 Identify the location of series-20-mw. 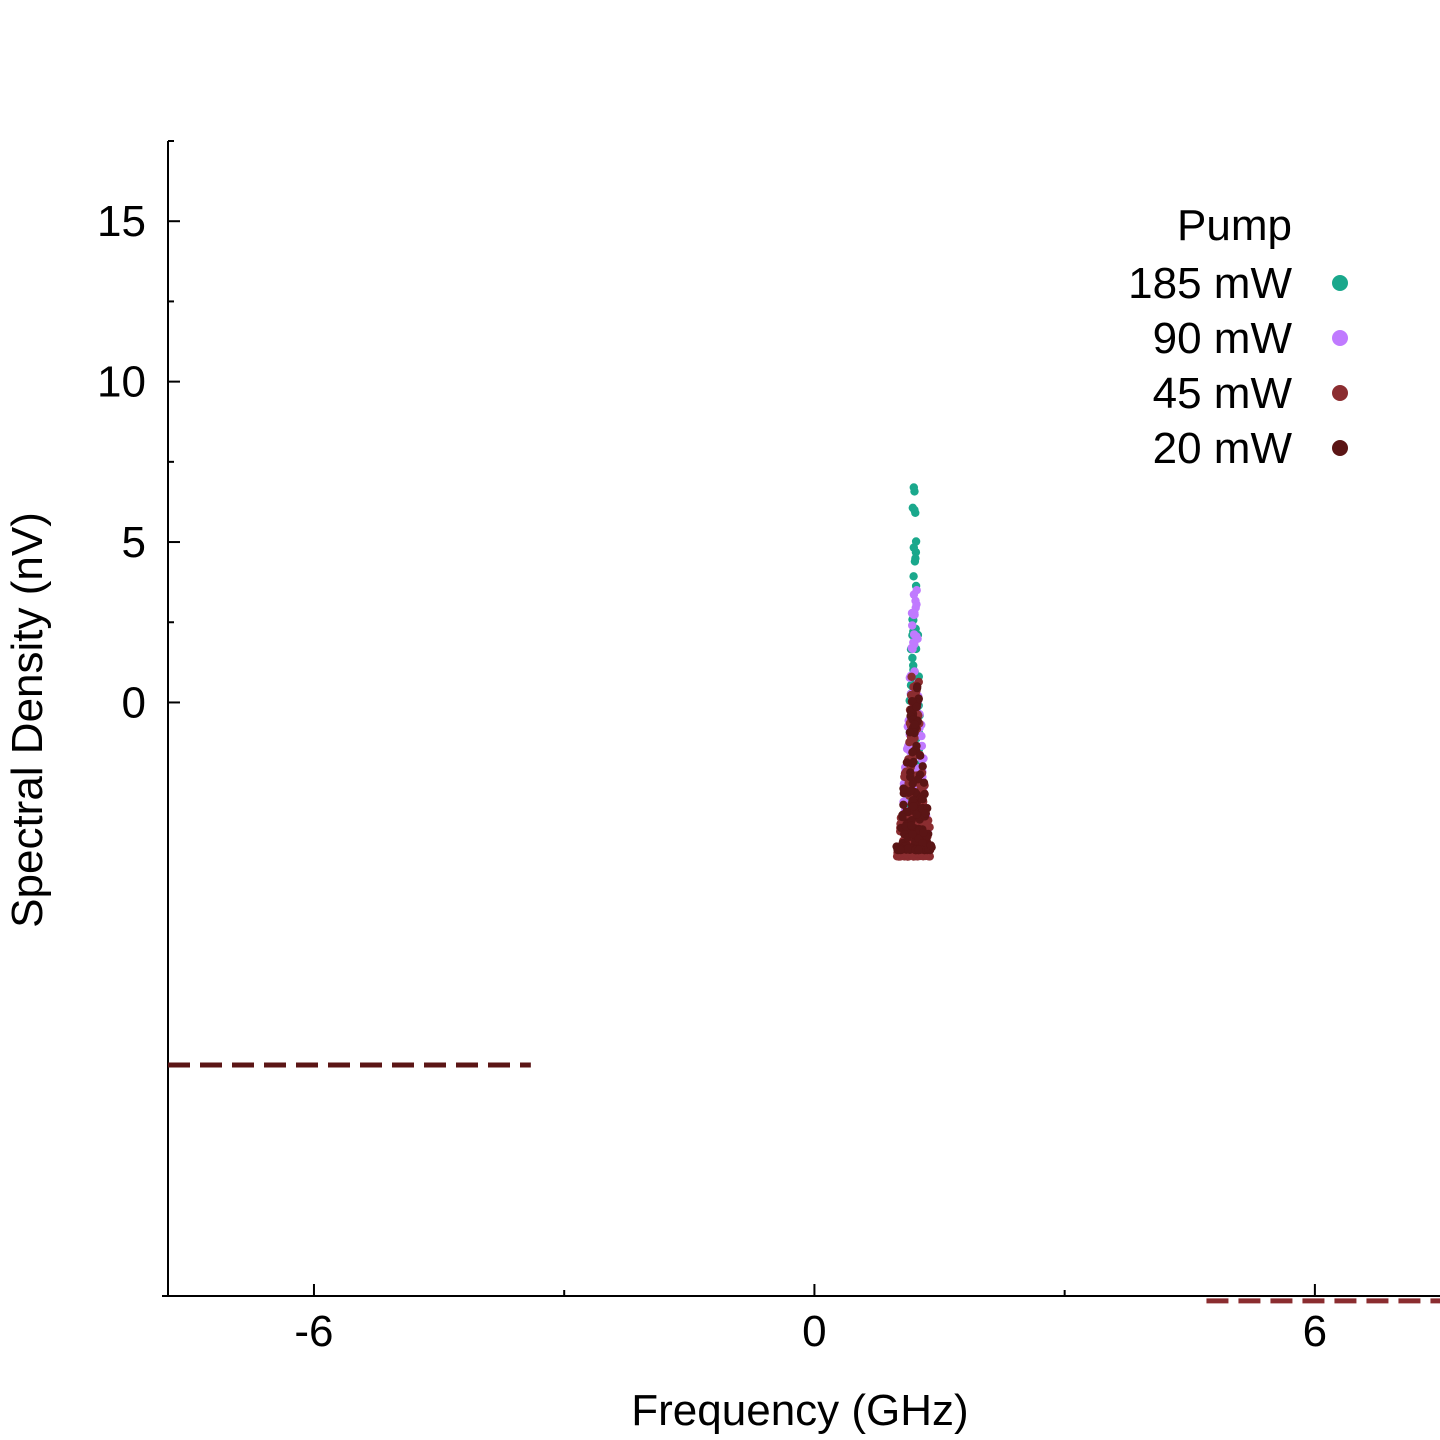
(914, 768).